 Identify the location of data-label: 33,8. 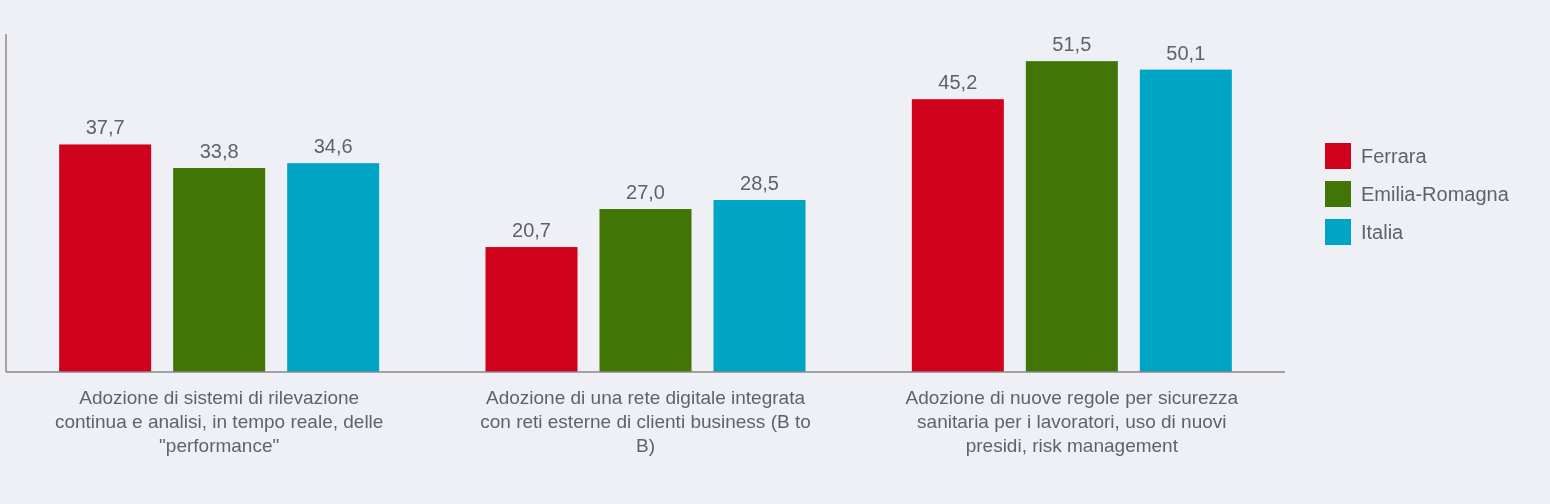
(219, 150).